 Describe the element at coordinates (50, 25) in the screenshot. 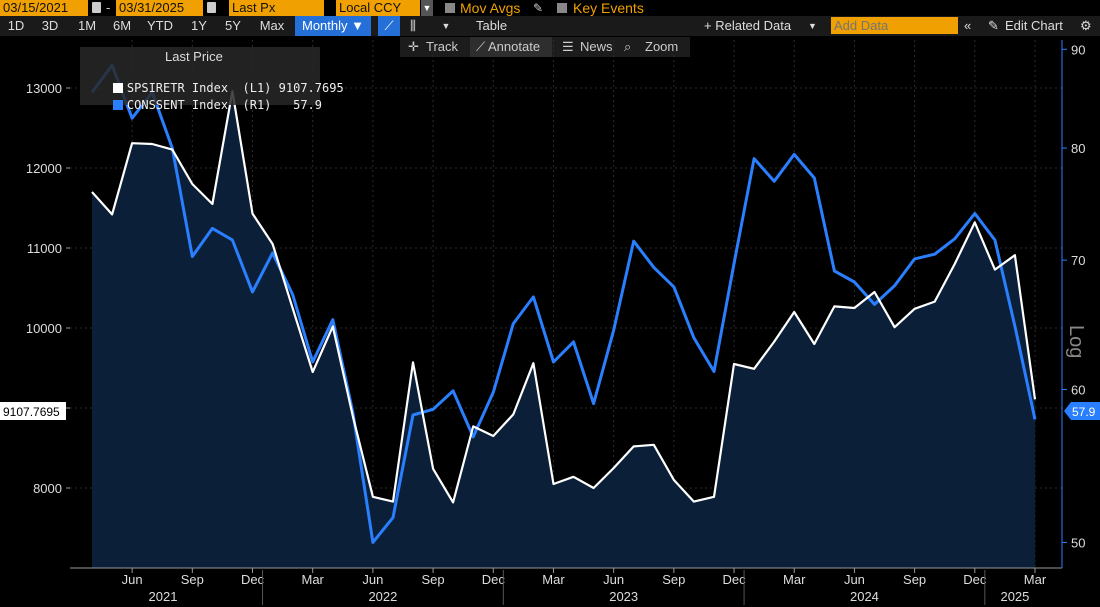

I see `range-button-3d: 3D` at that location.